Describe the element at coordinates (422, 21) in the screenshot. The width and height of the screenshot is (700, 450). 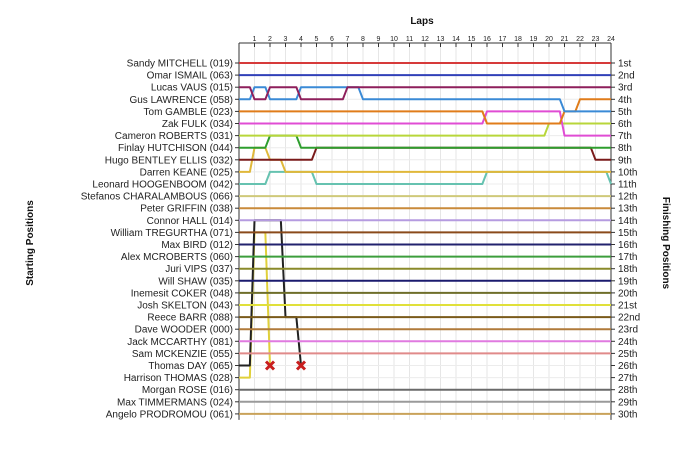
I see `chart-title: Laps` at that location.